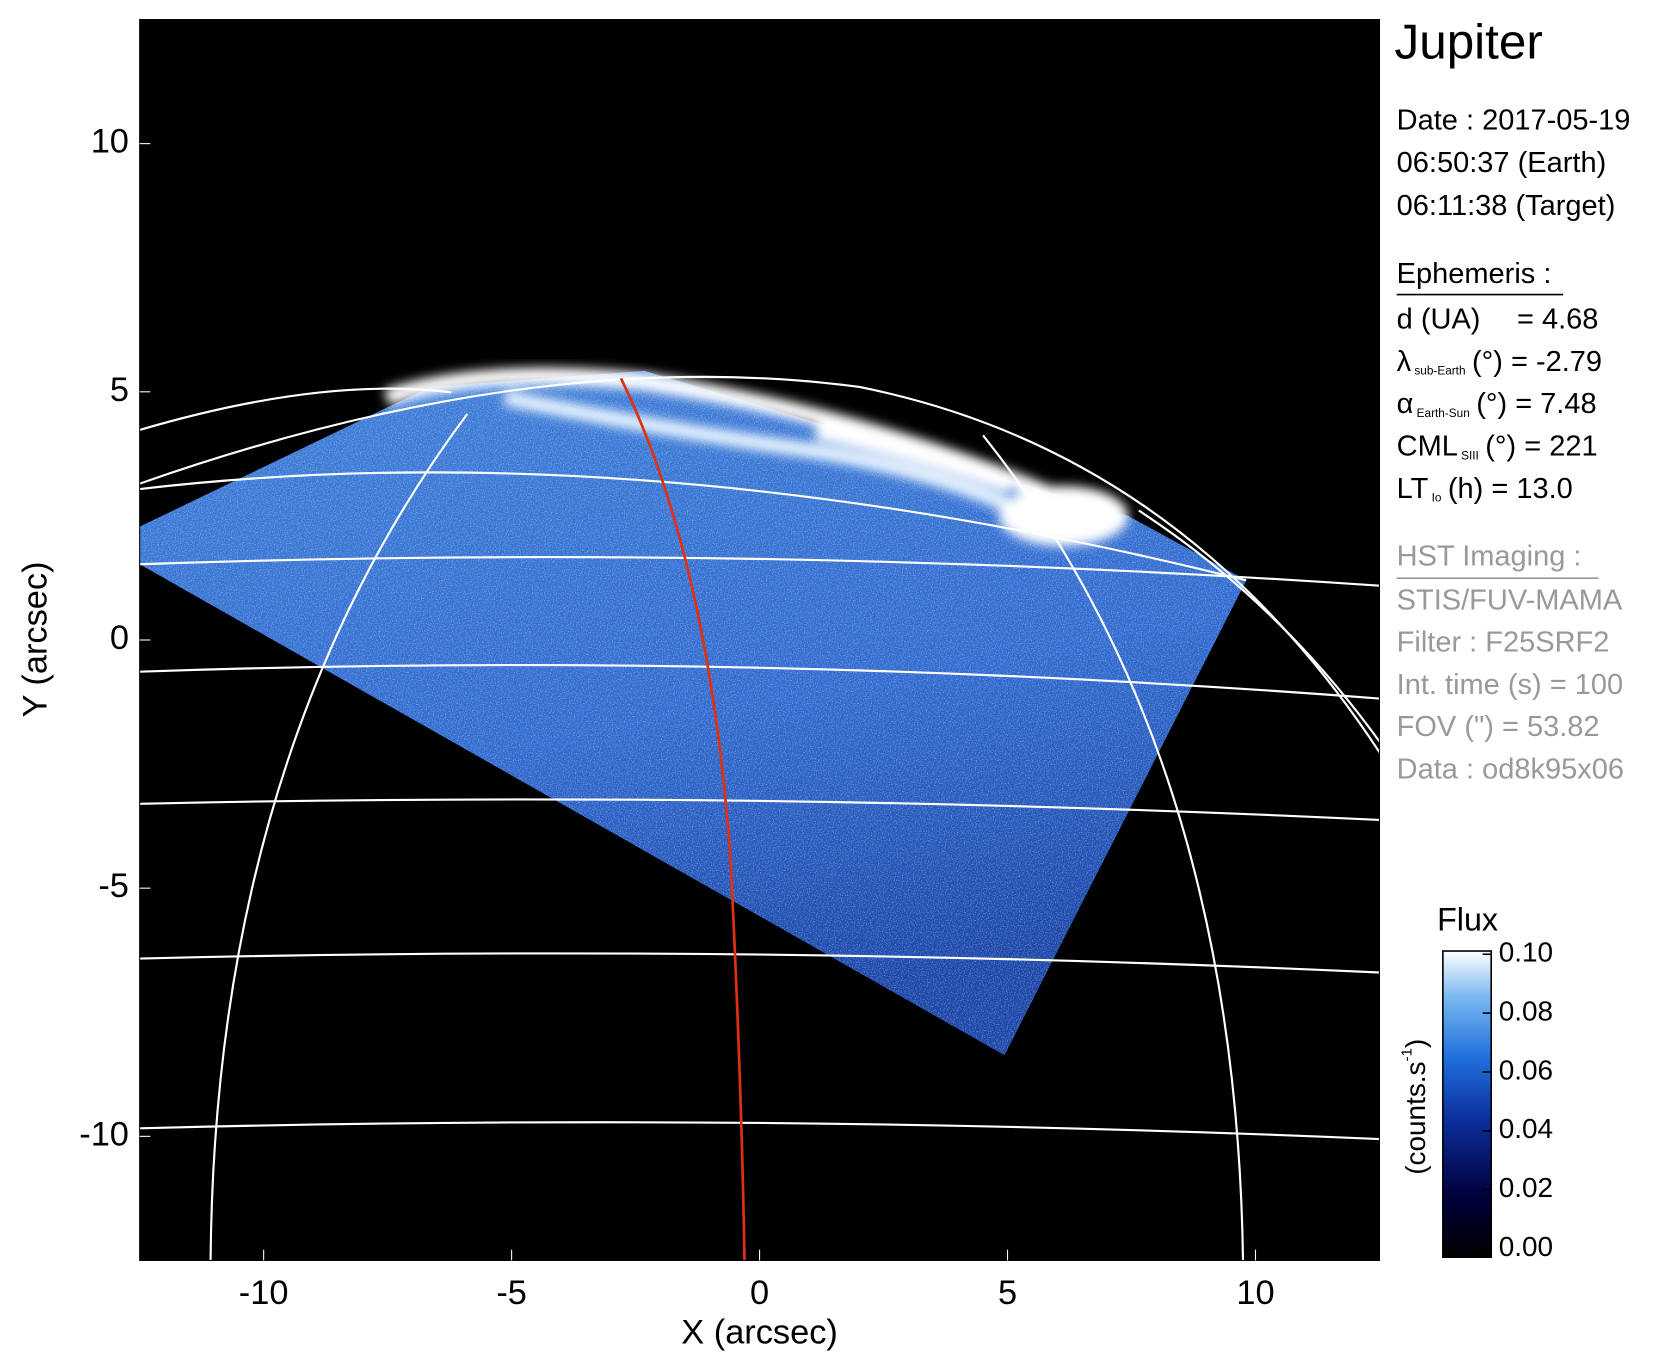 This screenshot has width=1676, height=1367. What do you see at coordinates (1007, 1293) in the screenshot?
I see `x-tick-label: 5` at bounding box center [1007, 1293].